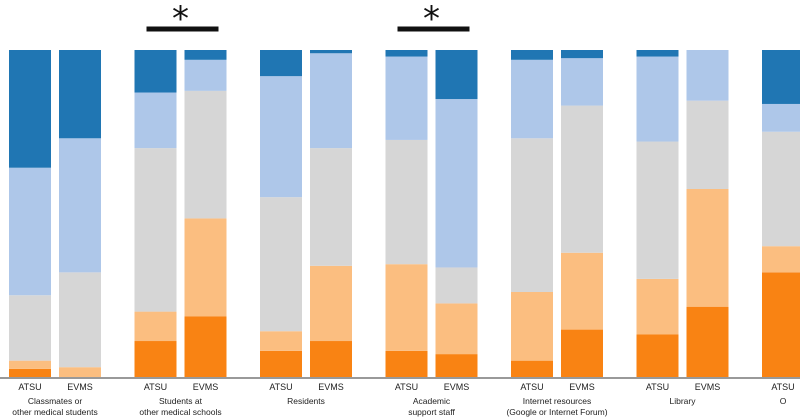  What do you see at coordinates (205, 154) in the screenshot?
I see `bar-segment-g1-b1-s2` at bounding box center [205, 154].